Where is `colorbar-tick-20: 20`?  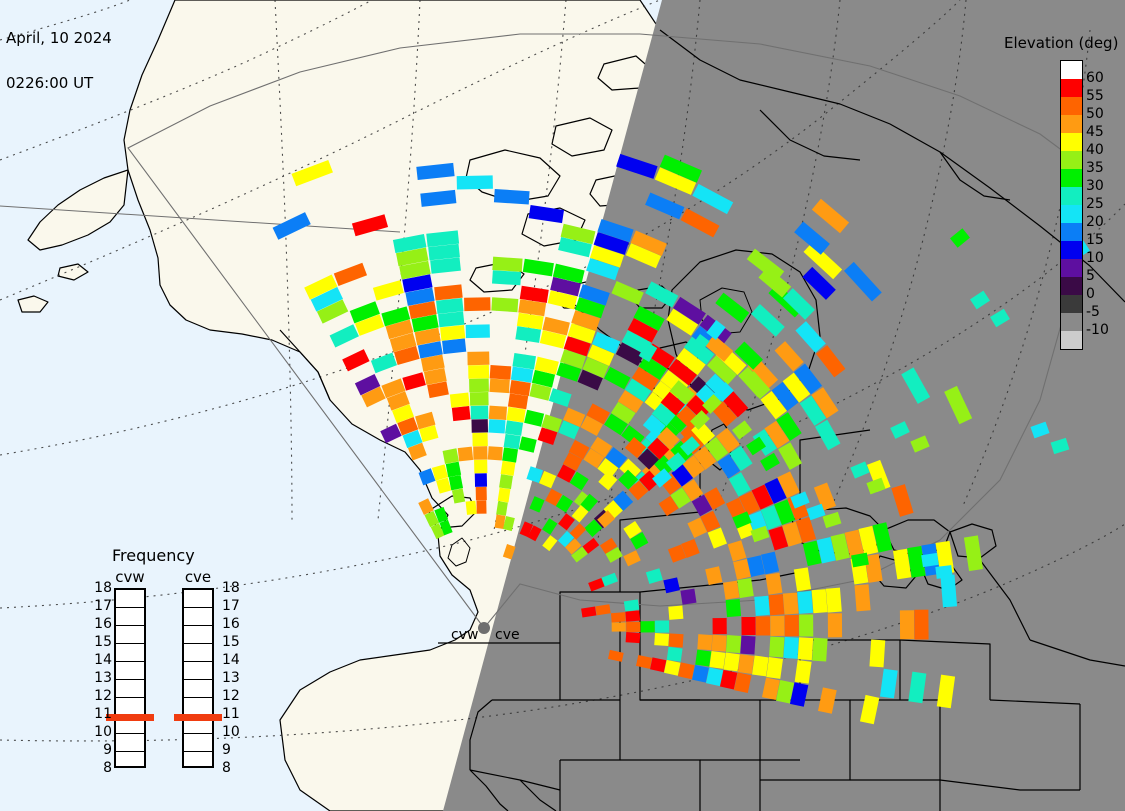 colorbar-tick-20: 20 is located at coordinates (1095, 222).